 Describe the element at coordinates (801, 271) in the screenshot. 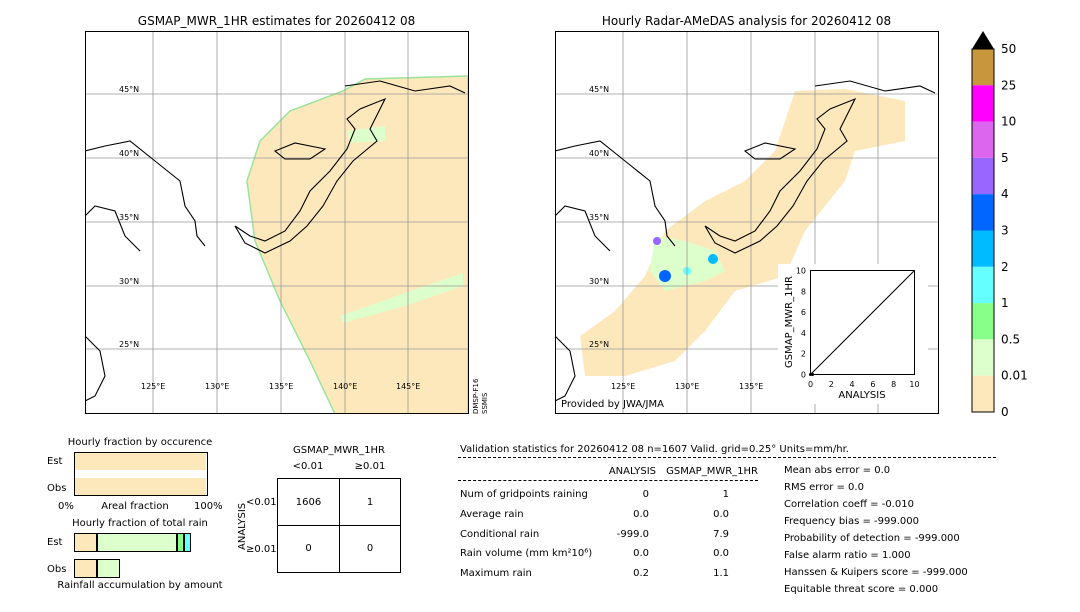

I see `scatter-ytick: 10` at that location.